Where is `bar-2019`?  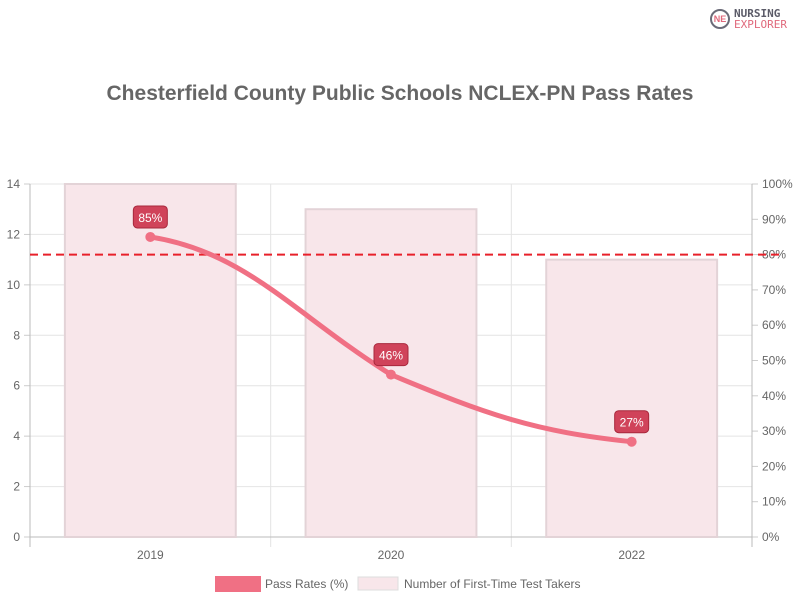
bar-2019 is located at coordinates (150, 360).